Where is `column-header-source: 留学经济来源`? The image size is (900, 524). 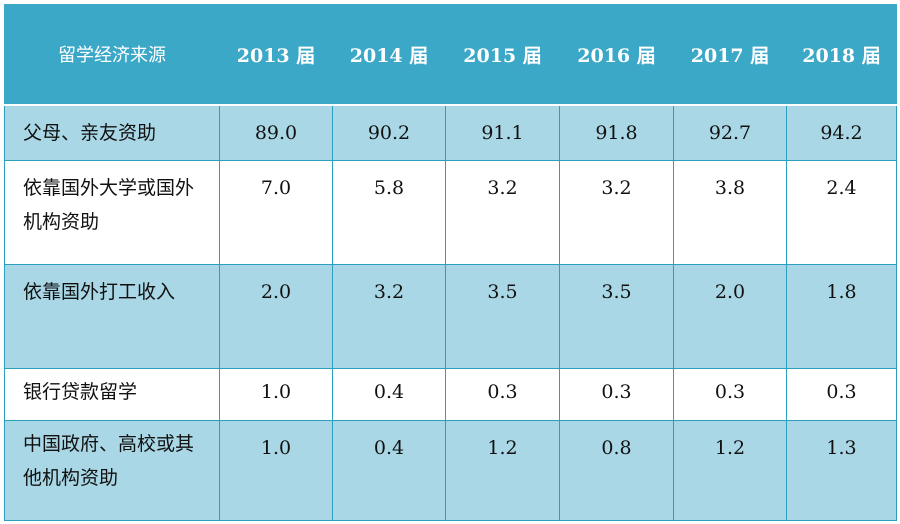
column-header-source: 留学经济来源 is located at coordinates (112, 55).